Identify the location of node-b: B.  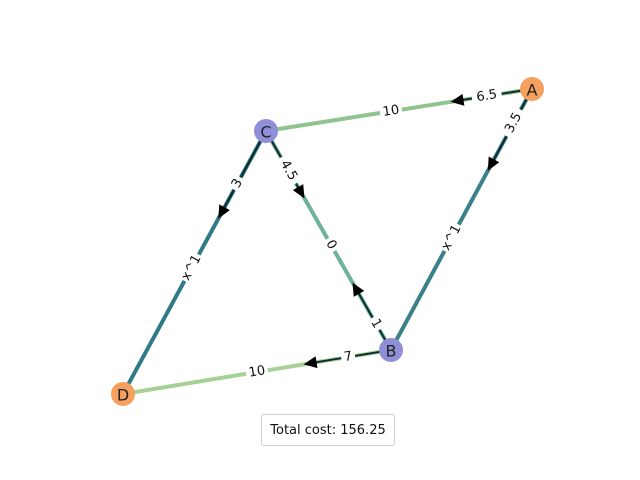
(391, 350).